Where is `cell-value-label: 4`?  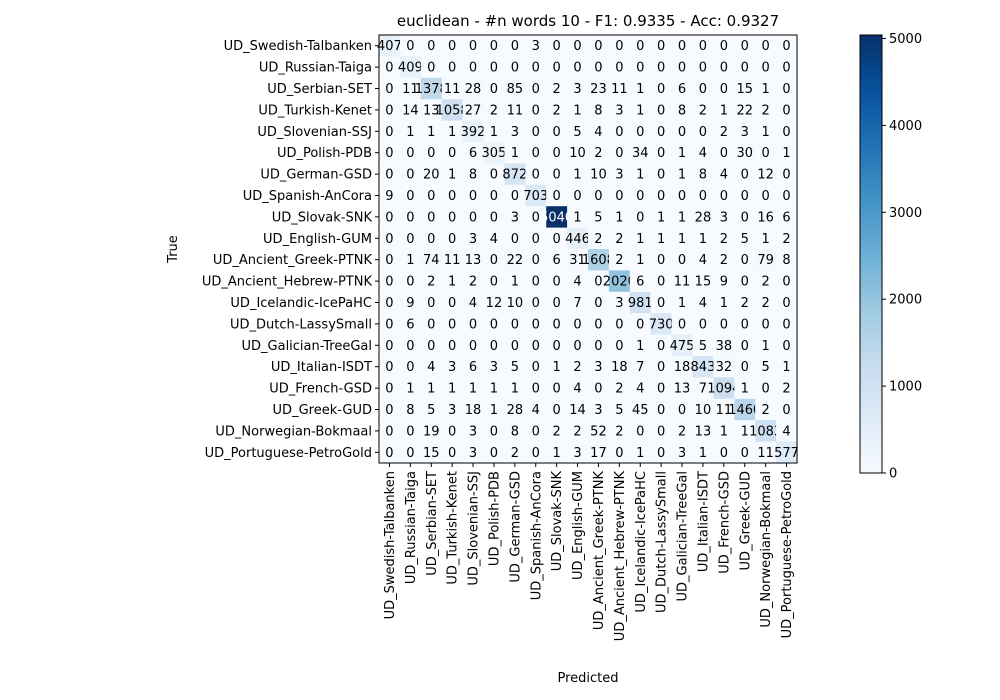 cell-value-label: 4 is located at coordinates (703, 153).